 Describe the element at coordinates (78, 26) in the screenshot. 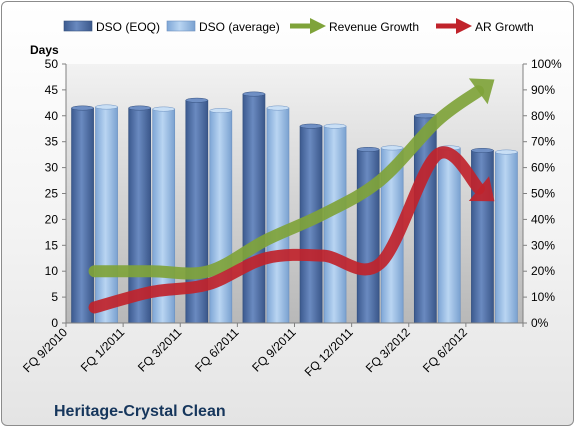

I see `legend-swatch-dso-eoq` at that location.